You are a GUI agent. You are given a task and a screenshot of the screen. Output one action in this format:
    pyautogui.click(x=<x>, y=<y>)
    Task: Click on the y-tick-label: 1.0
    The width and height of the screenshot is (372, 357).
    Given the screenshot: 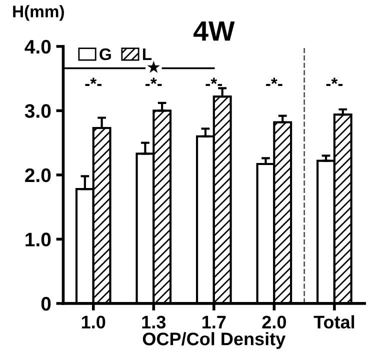 What is the action you would take?
    pyautogui.click(x=38, y=239)
    